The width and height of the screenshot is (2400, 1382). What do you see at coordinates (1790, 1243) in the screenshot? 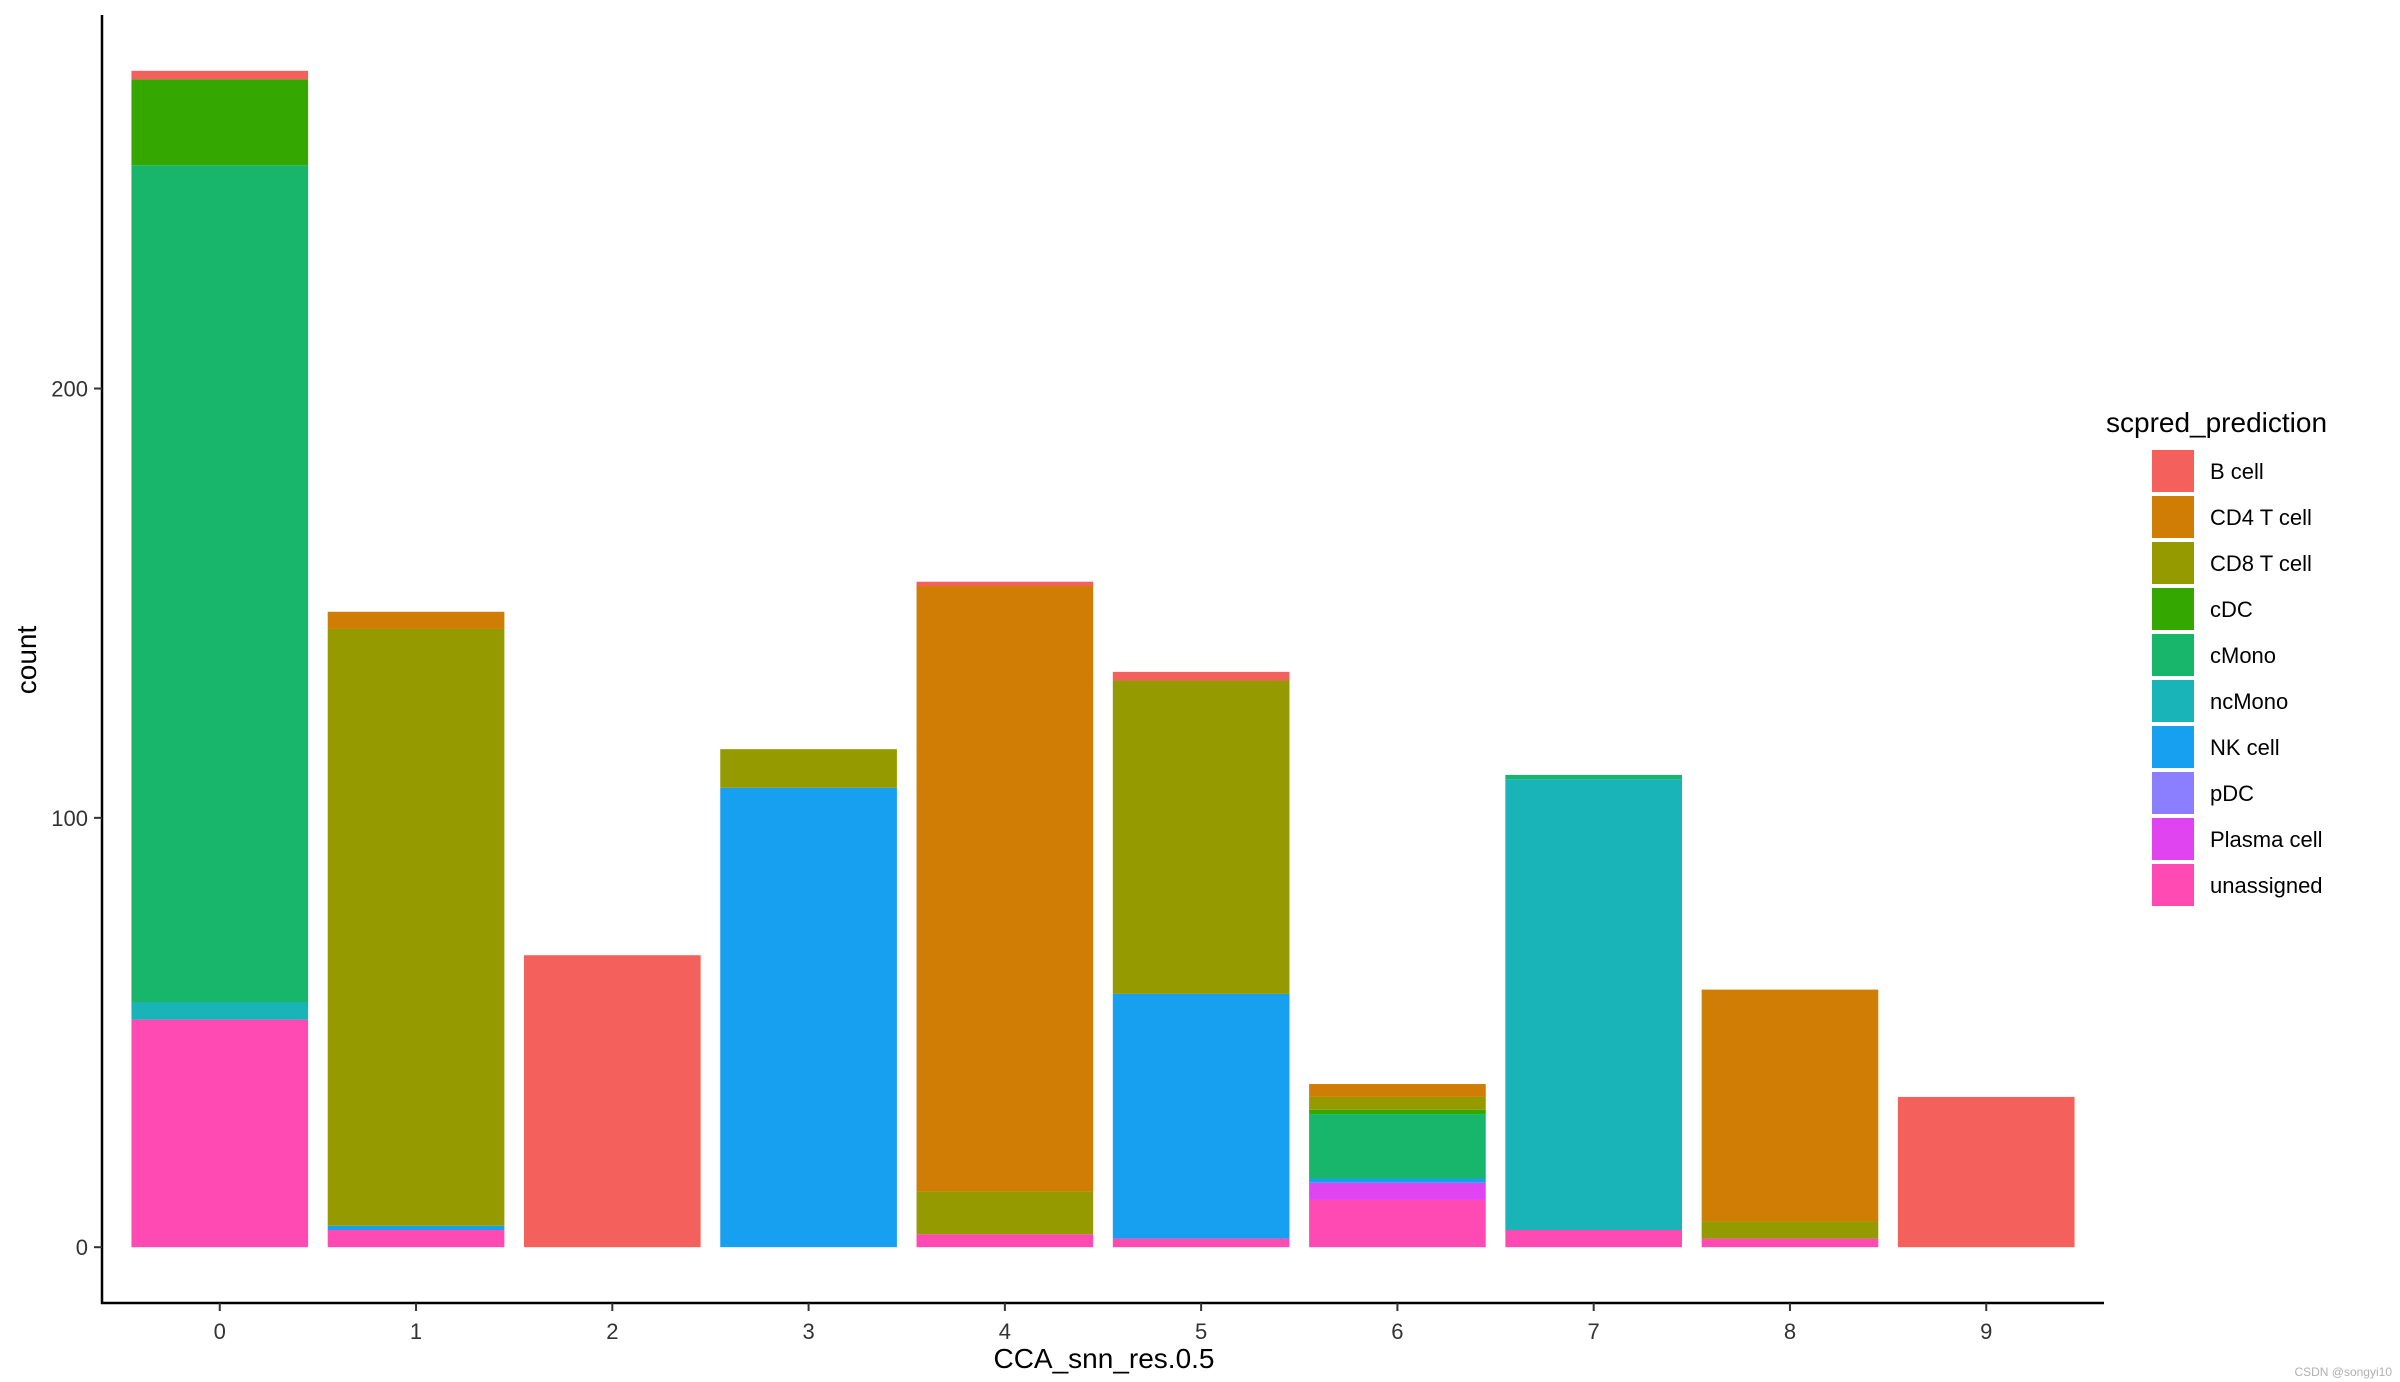
I see `bar-segment-8-unassigned` at bounding box center [1790, 1243].